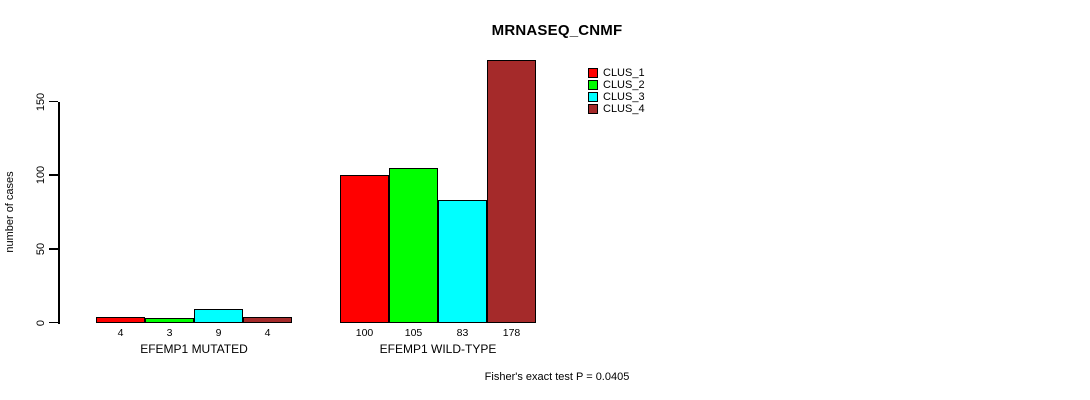 The height and width of the screenshot is (400, 1090). What do you see at coordinates (438, 349) in the screenshot?
I see `x-category-label: EFEMP1 WILD-TYPE` at bounding box center [438, 349].